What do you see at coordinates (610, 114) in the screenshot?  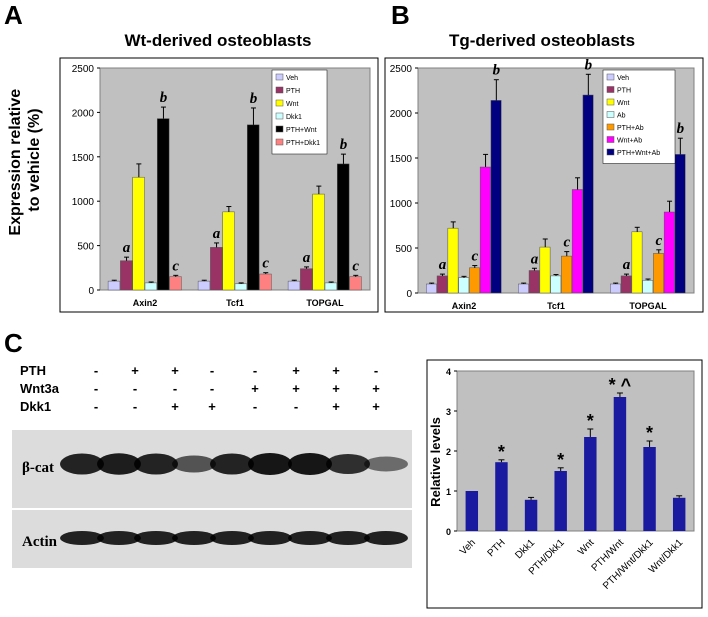 I see `legend-swatch-Ab` at bounding box center [610, 114].